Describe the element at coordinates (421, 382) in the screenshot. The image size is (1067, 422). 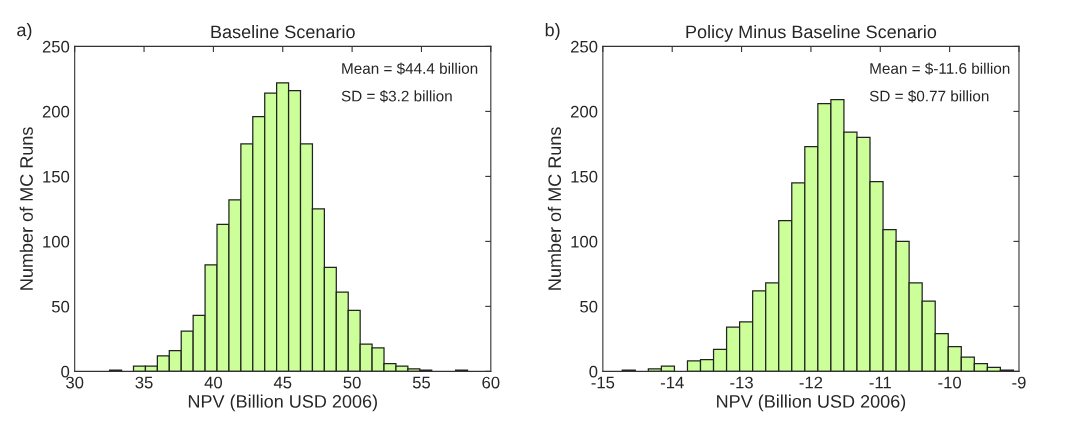
I see `x-tick-label: 55` at that location.